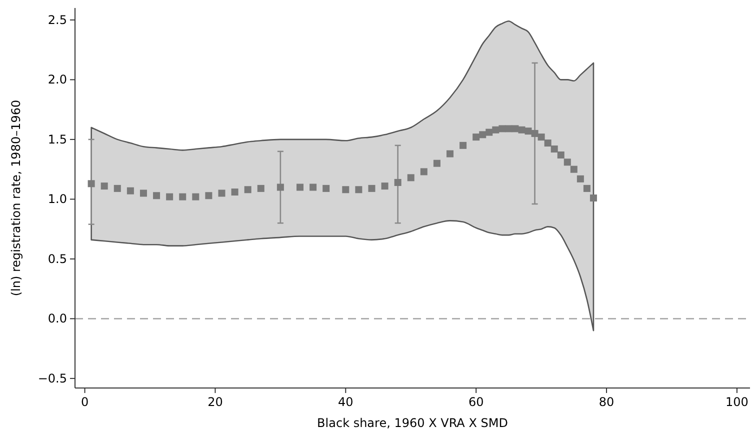 This screenshot has width=754, height=435. I want to click on y-axis-title: (ln) registration rate, 1980–1960, so click(16, 198).